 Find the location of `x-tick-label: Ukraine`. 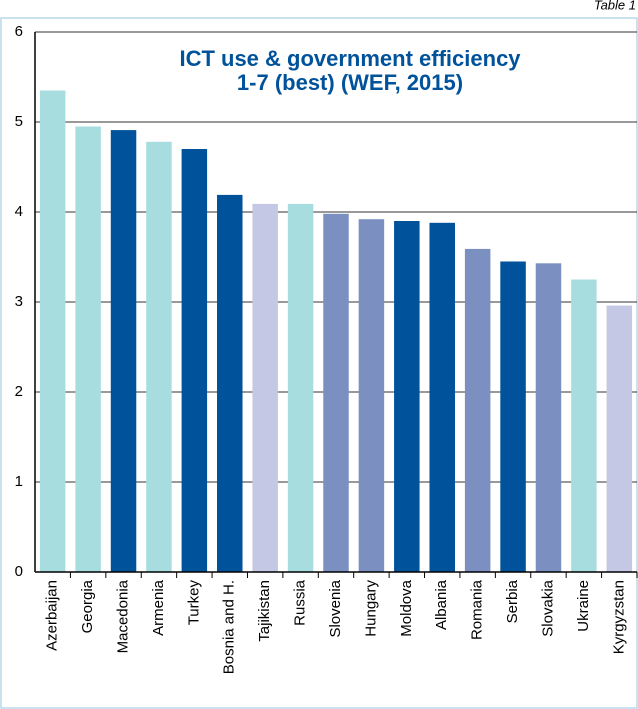

x-tick-label: Ukraine is located at coordinates (583, 606).